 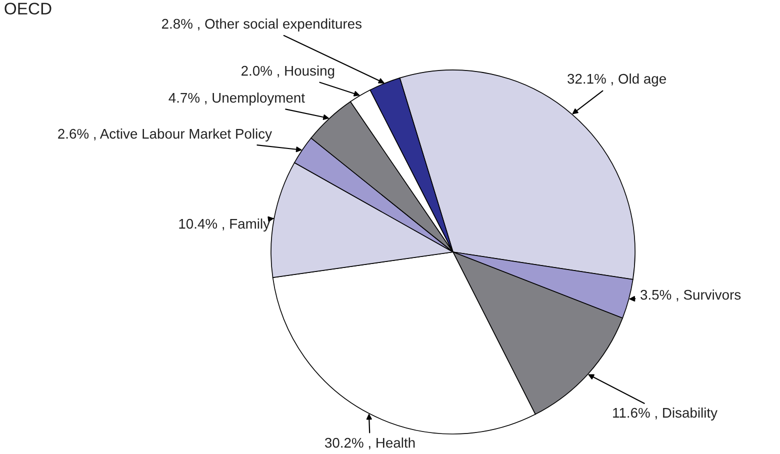 I want to click on slice-label: 2.8% , Other social expenditures, so click(x=262, y=25).